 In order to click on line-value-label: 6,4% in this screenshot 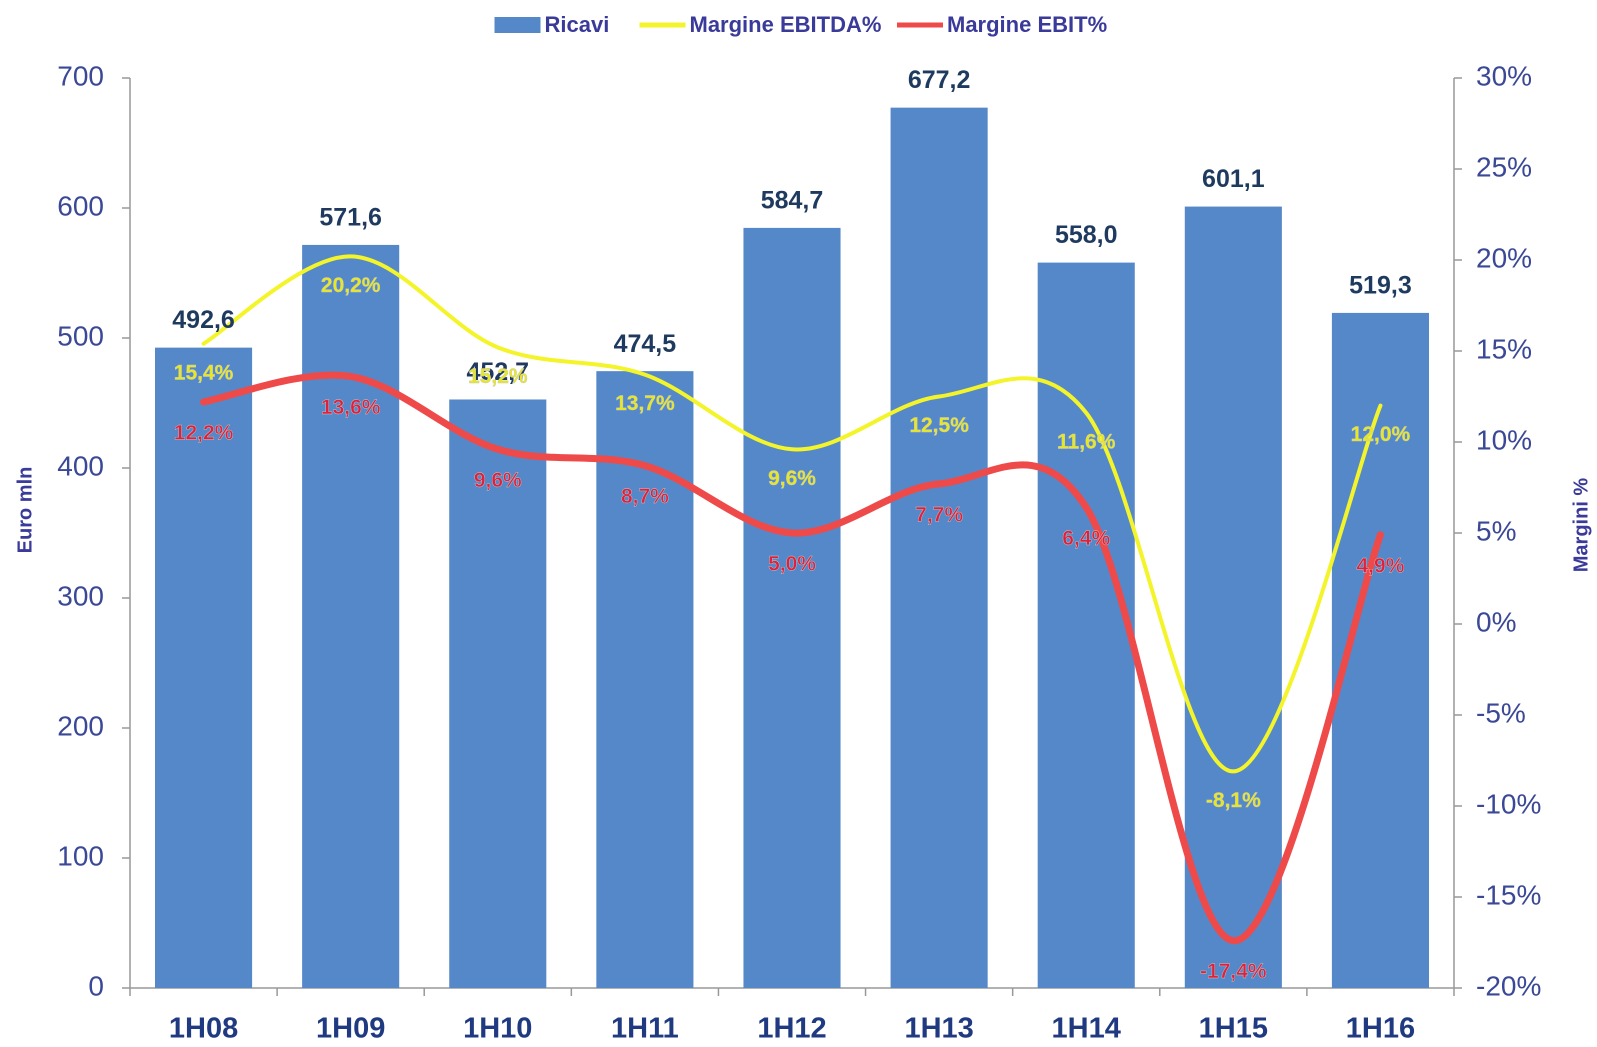, I will do `click(1086, 538)`.